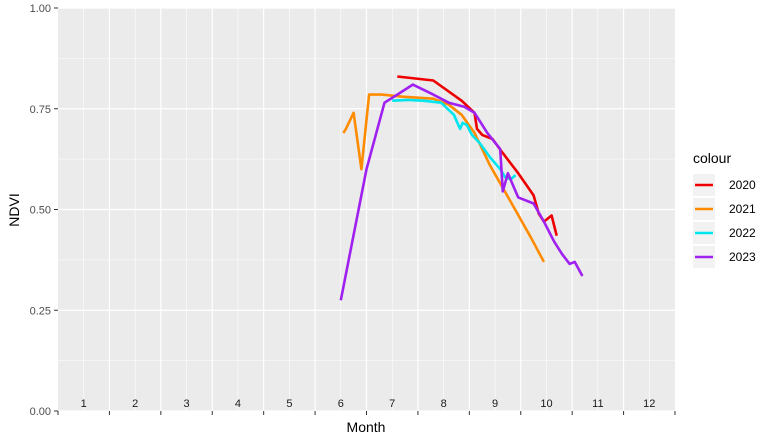  I want to click on x-axis-title: Month, so click(366, 427).